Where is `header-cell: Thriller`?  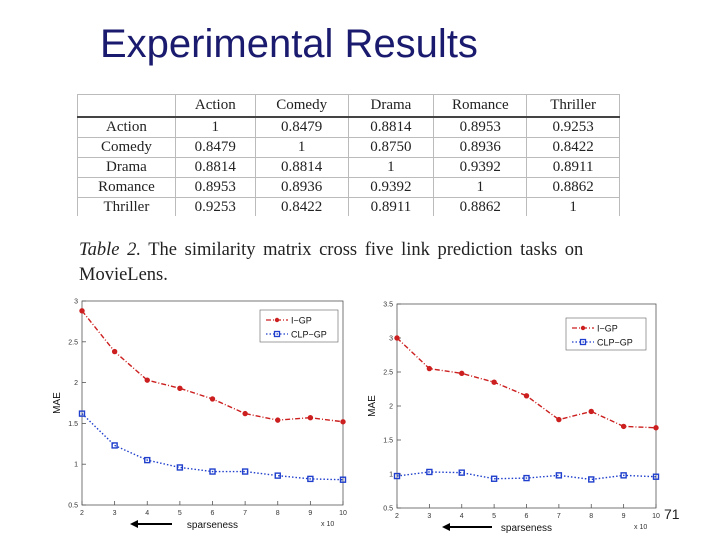 header-cell: Thriller is located at coordinates (573, 106).